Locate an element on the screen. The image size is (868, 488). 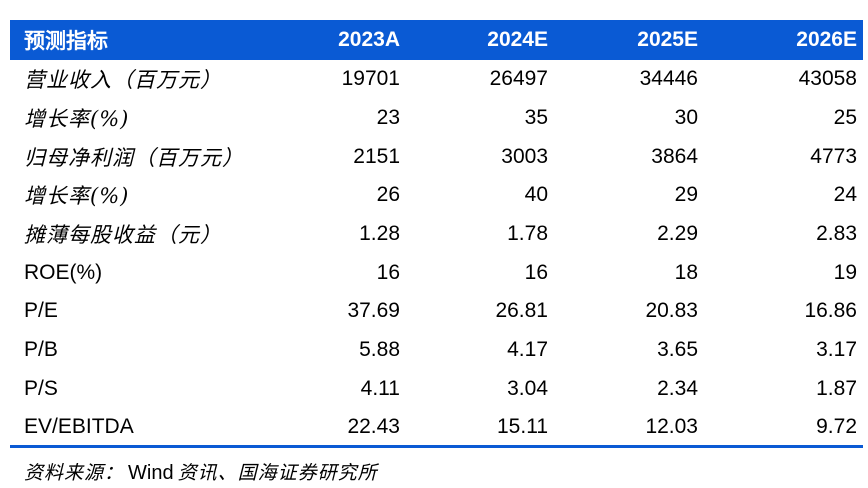
cell-value: 12.03 is located at coordinates (671, 426).